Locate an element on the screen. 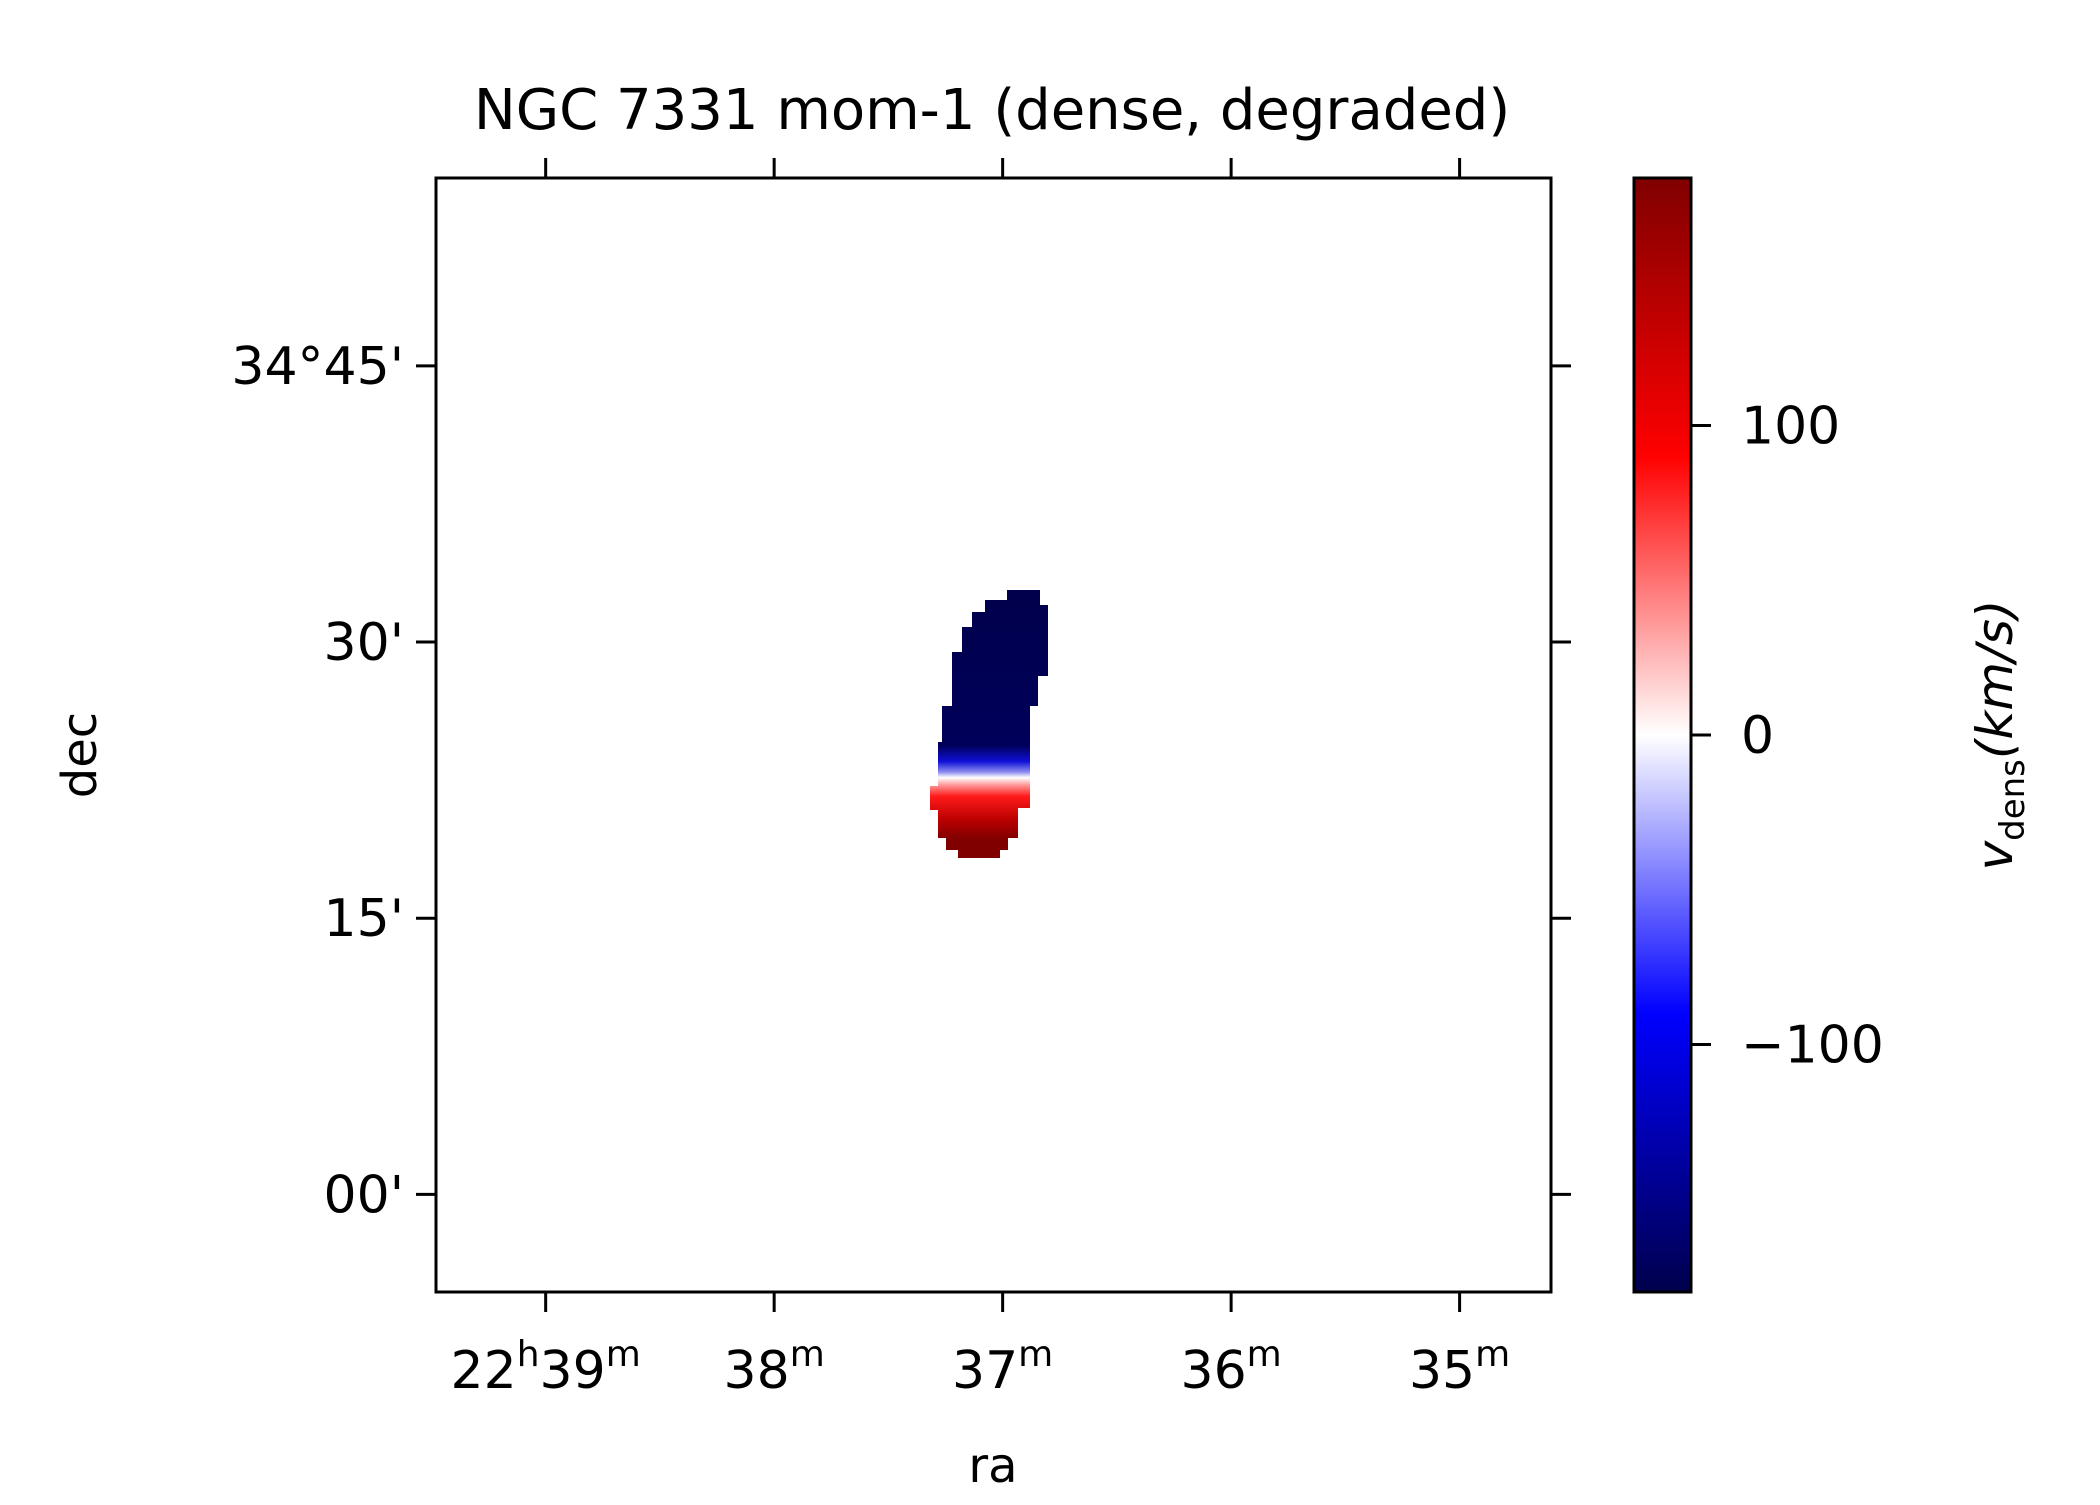 This screenshot has width=2100, height=1505. x-tick-hours: 22 is located at coordinates (484, 1371).